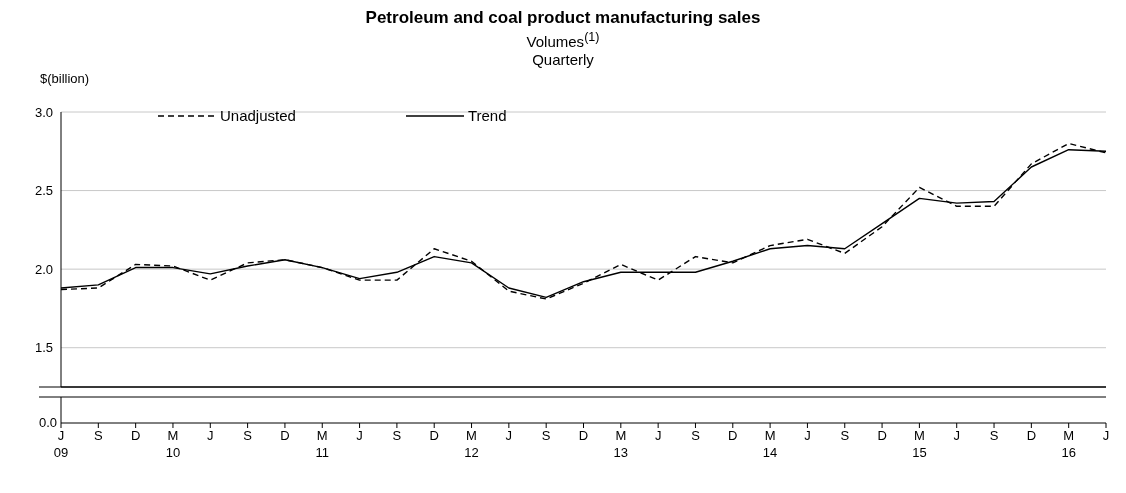 The width and height of the screenshot is (1126, 493). Describe the element at coordinates (173, 444) in the screenshot. I see `x-tick-label: M 10` at that location.